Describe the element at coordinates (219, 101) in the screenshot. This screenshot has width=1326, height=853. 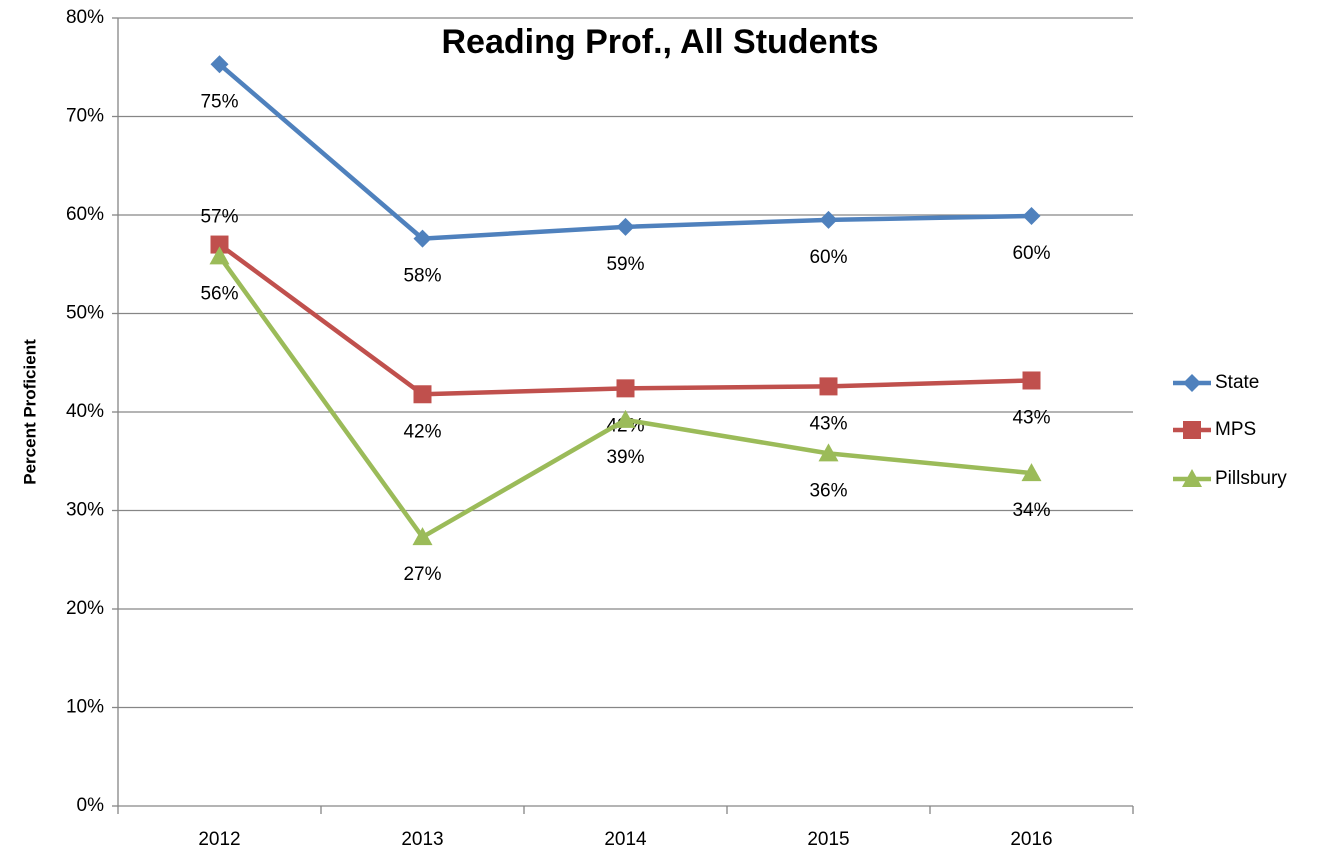
I see `data-label: 75%` at that location.